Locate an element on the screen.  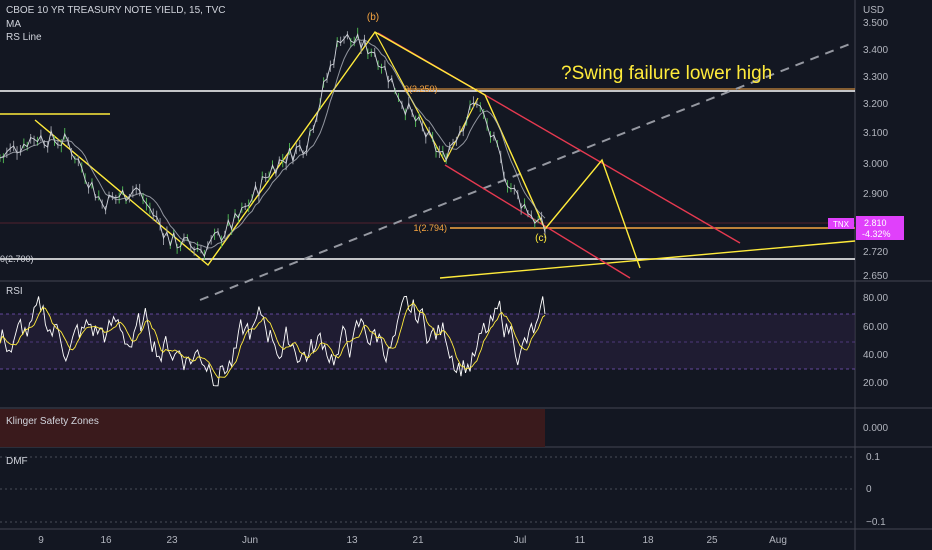
rsi-tick: 80.00 is located at coordinates (875, 298).